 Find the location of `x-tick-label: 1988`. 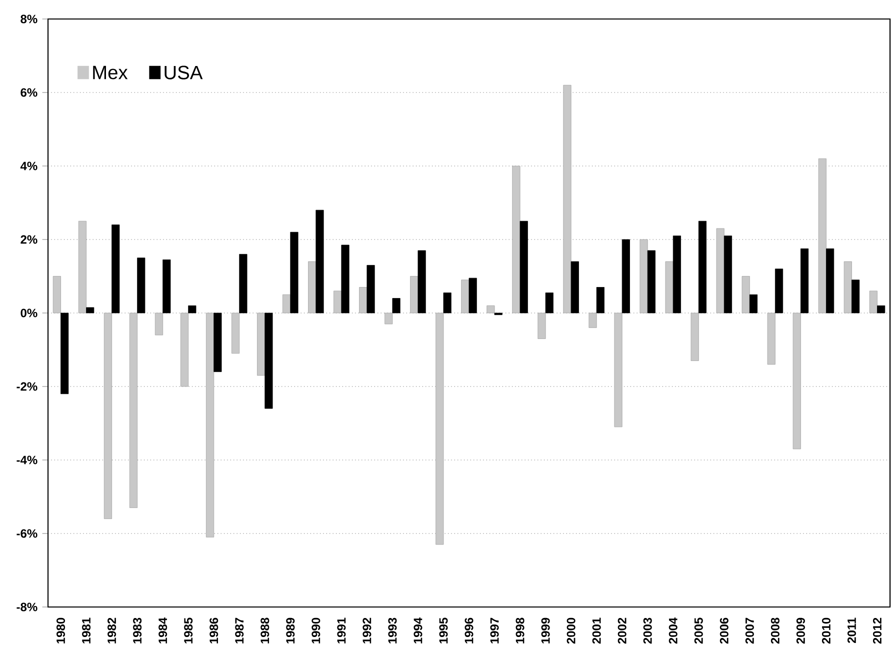

x-tick-label: 1988 is located at coordinates (265, 631).